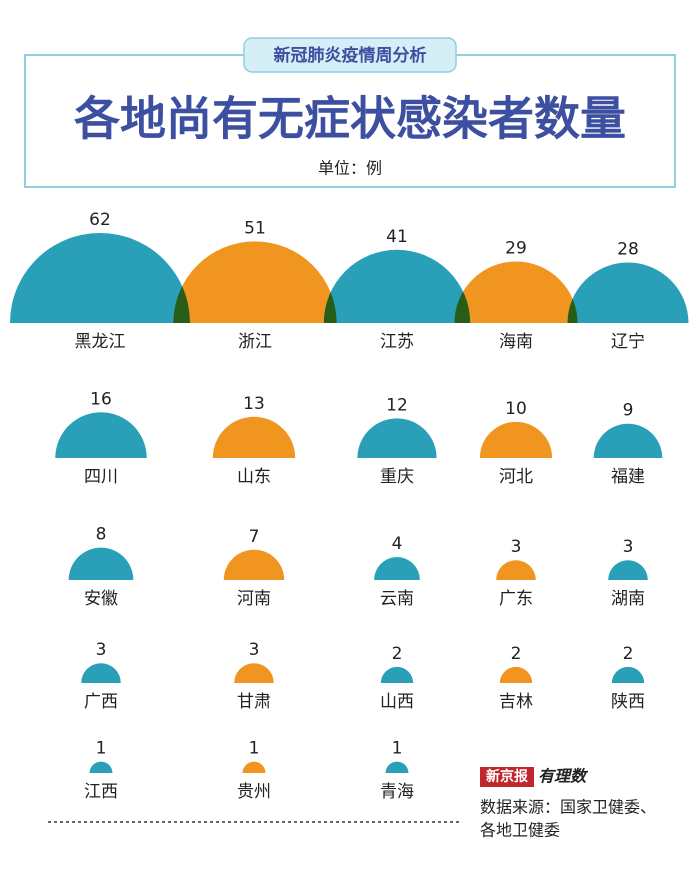  What do you see at coordinates (516, 599) in the screenshot?
I see `category-label: 广东` at bounding box center [516, 599].